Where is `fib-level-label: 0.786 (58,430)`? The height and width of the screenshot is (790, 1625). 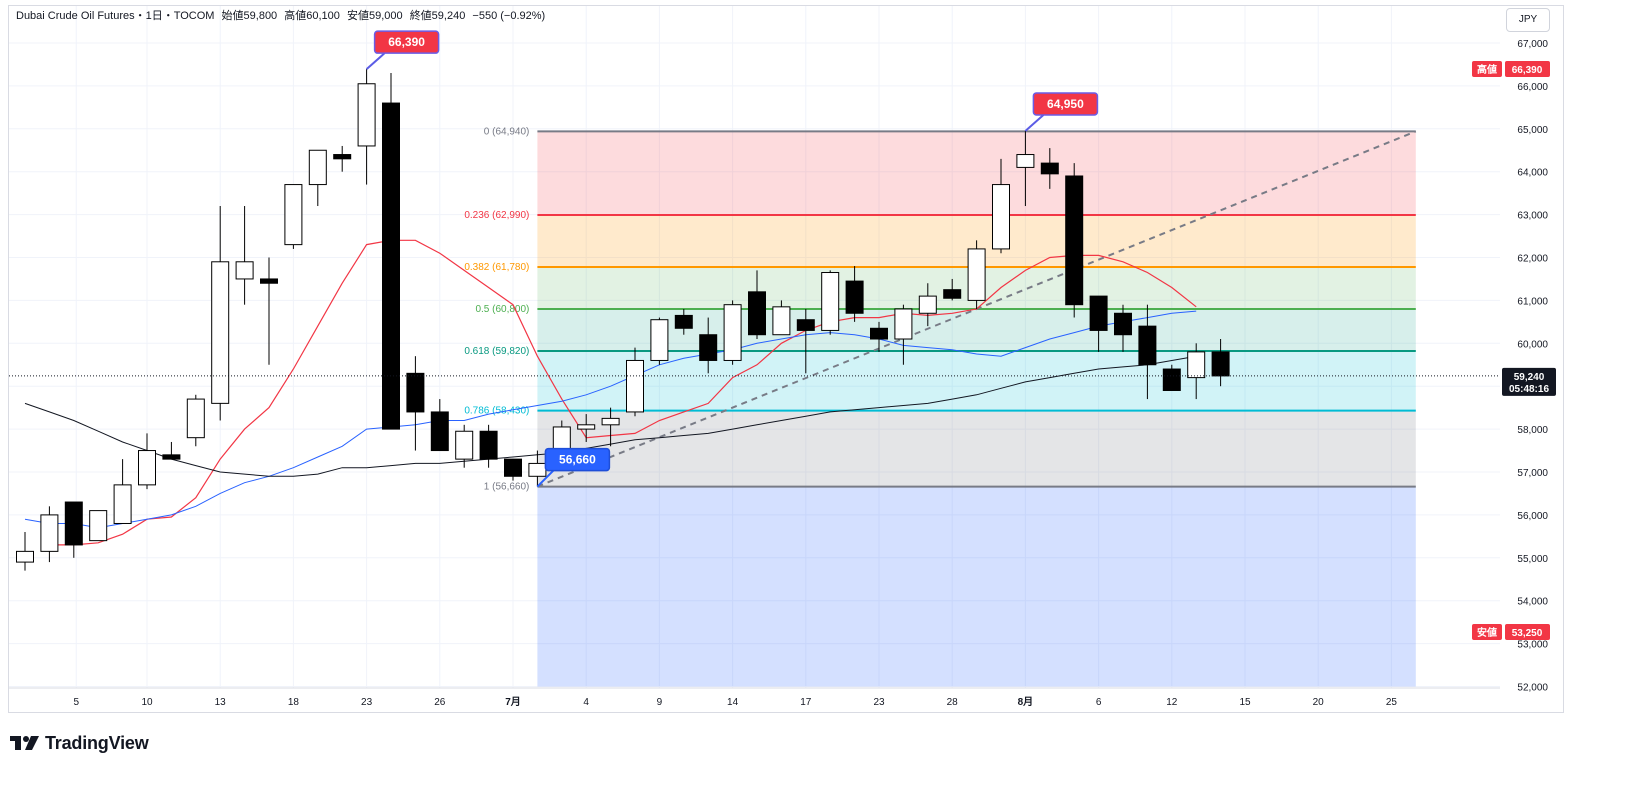 fib-level-label: 0.786 (58,430) is located at coordinates (496, 411).